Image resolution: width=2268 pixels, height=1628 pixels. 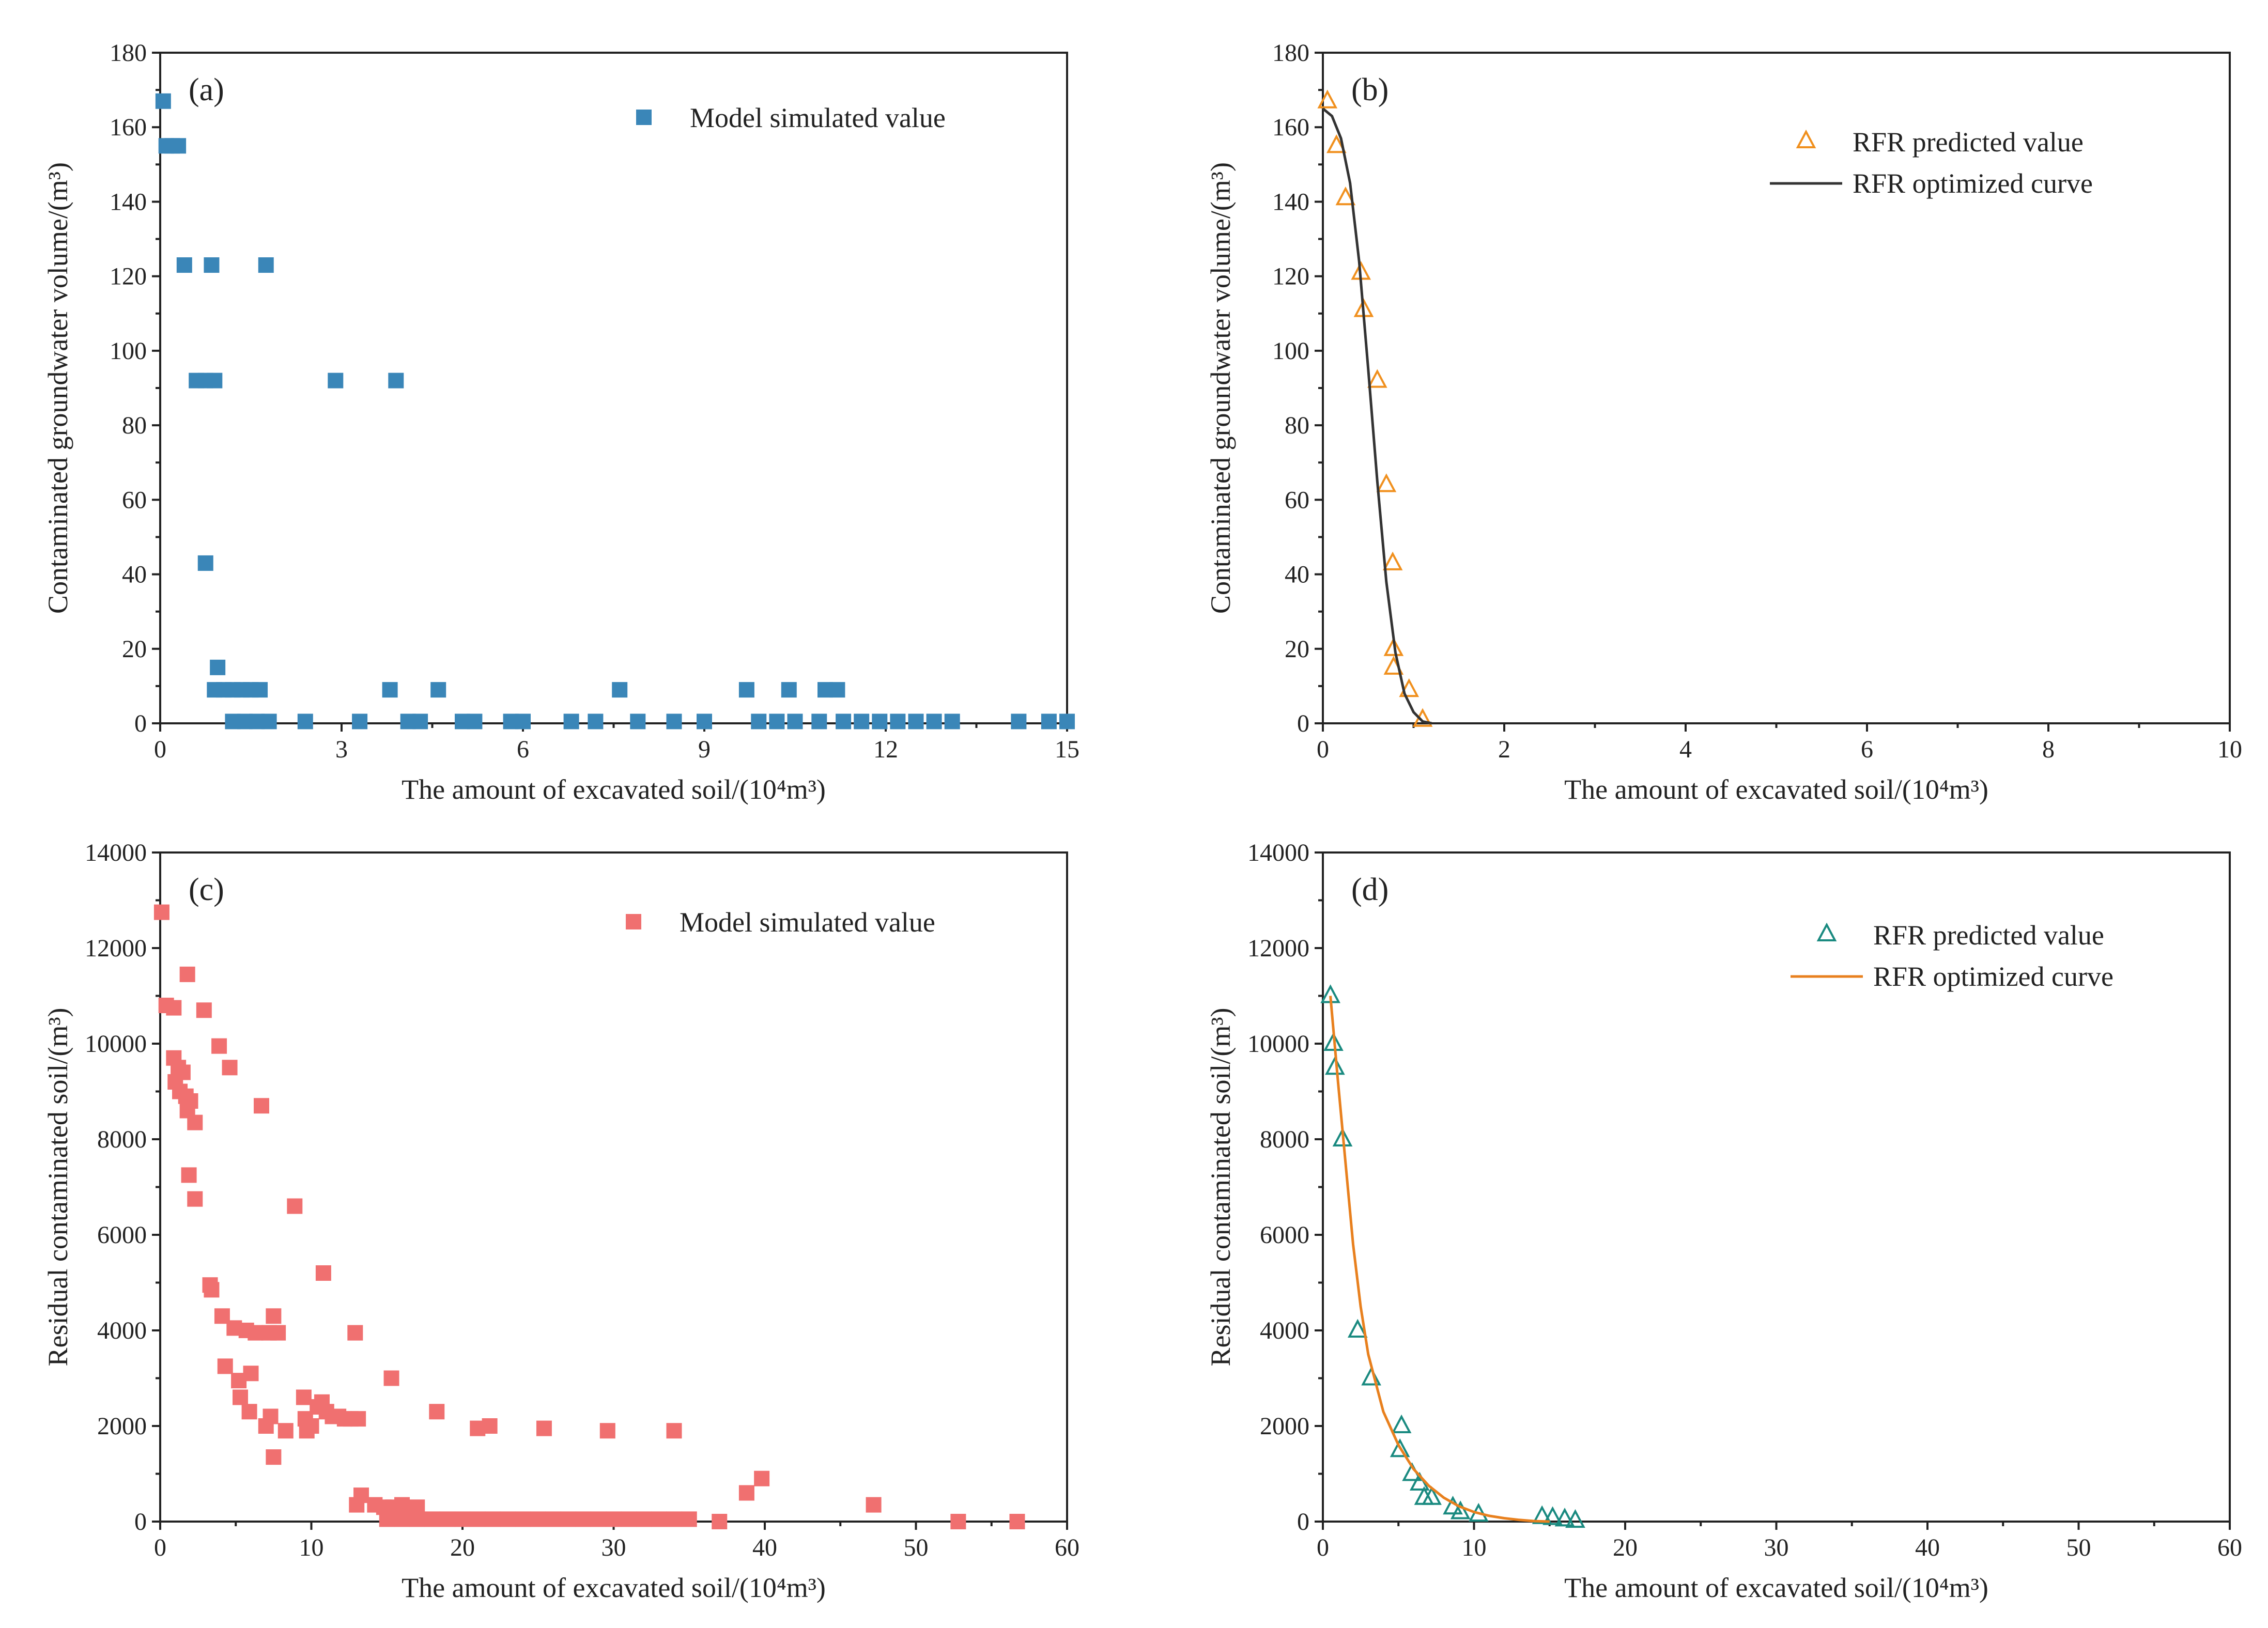 I want to click on x-tick-label: 60, so click(x=1067, y=1548).